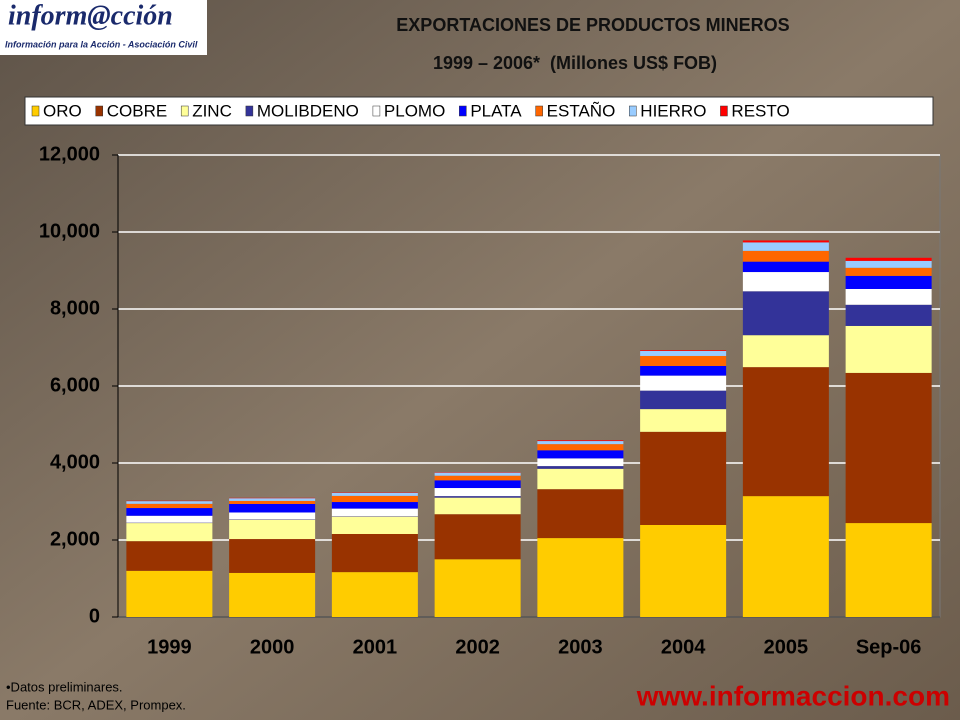  What do you see at coordinates (272, 647) in the screenshot?
I see `x-tick-label: 2000` at bounding box center [272, 647].